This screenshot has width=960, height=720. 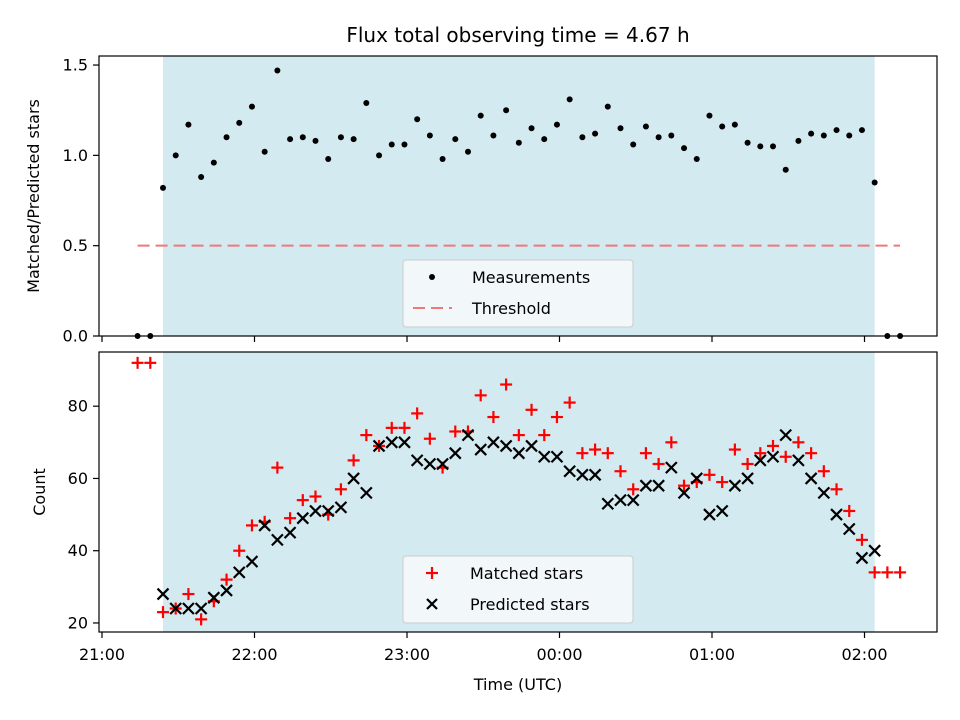 I want to click on top-legend-box, so click(x=518, y=293).